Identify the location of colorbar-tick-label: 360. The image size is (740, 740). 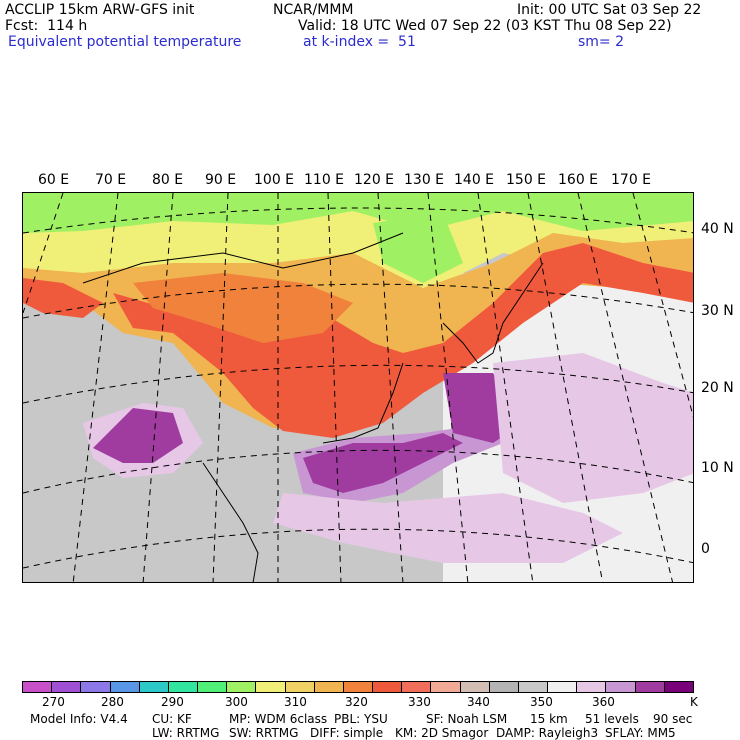
(603, 702).